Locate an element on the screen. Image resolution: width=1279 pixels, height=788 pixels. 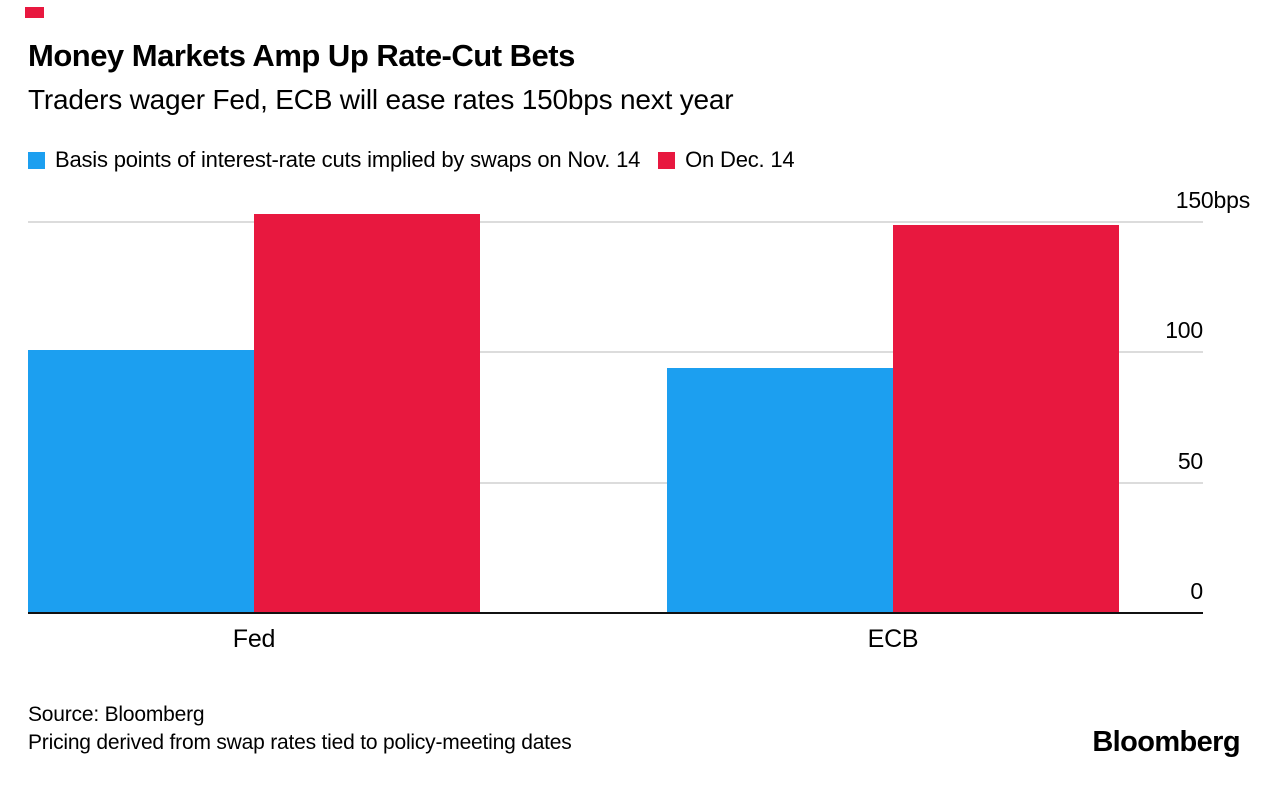
x-axis-label-fed: Fed is located at coordinates (254, 639).